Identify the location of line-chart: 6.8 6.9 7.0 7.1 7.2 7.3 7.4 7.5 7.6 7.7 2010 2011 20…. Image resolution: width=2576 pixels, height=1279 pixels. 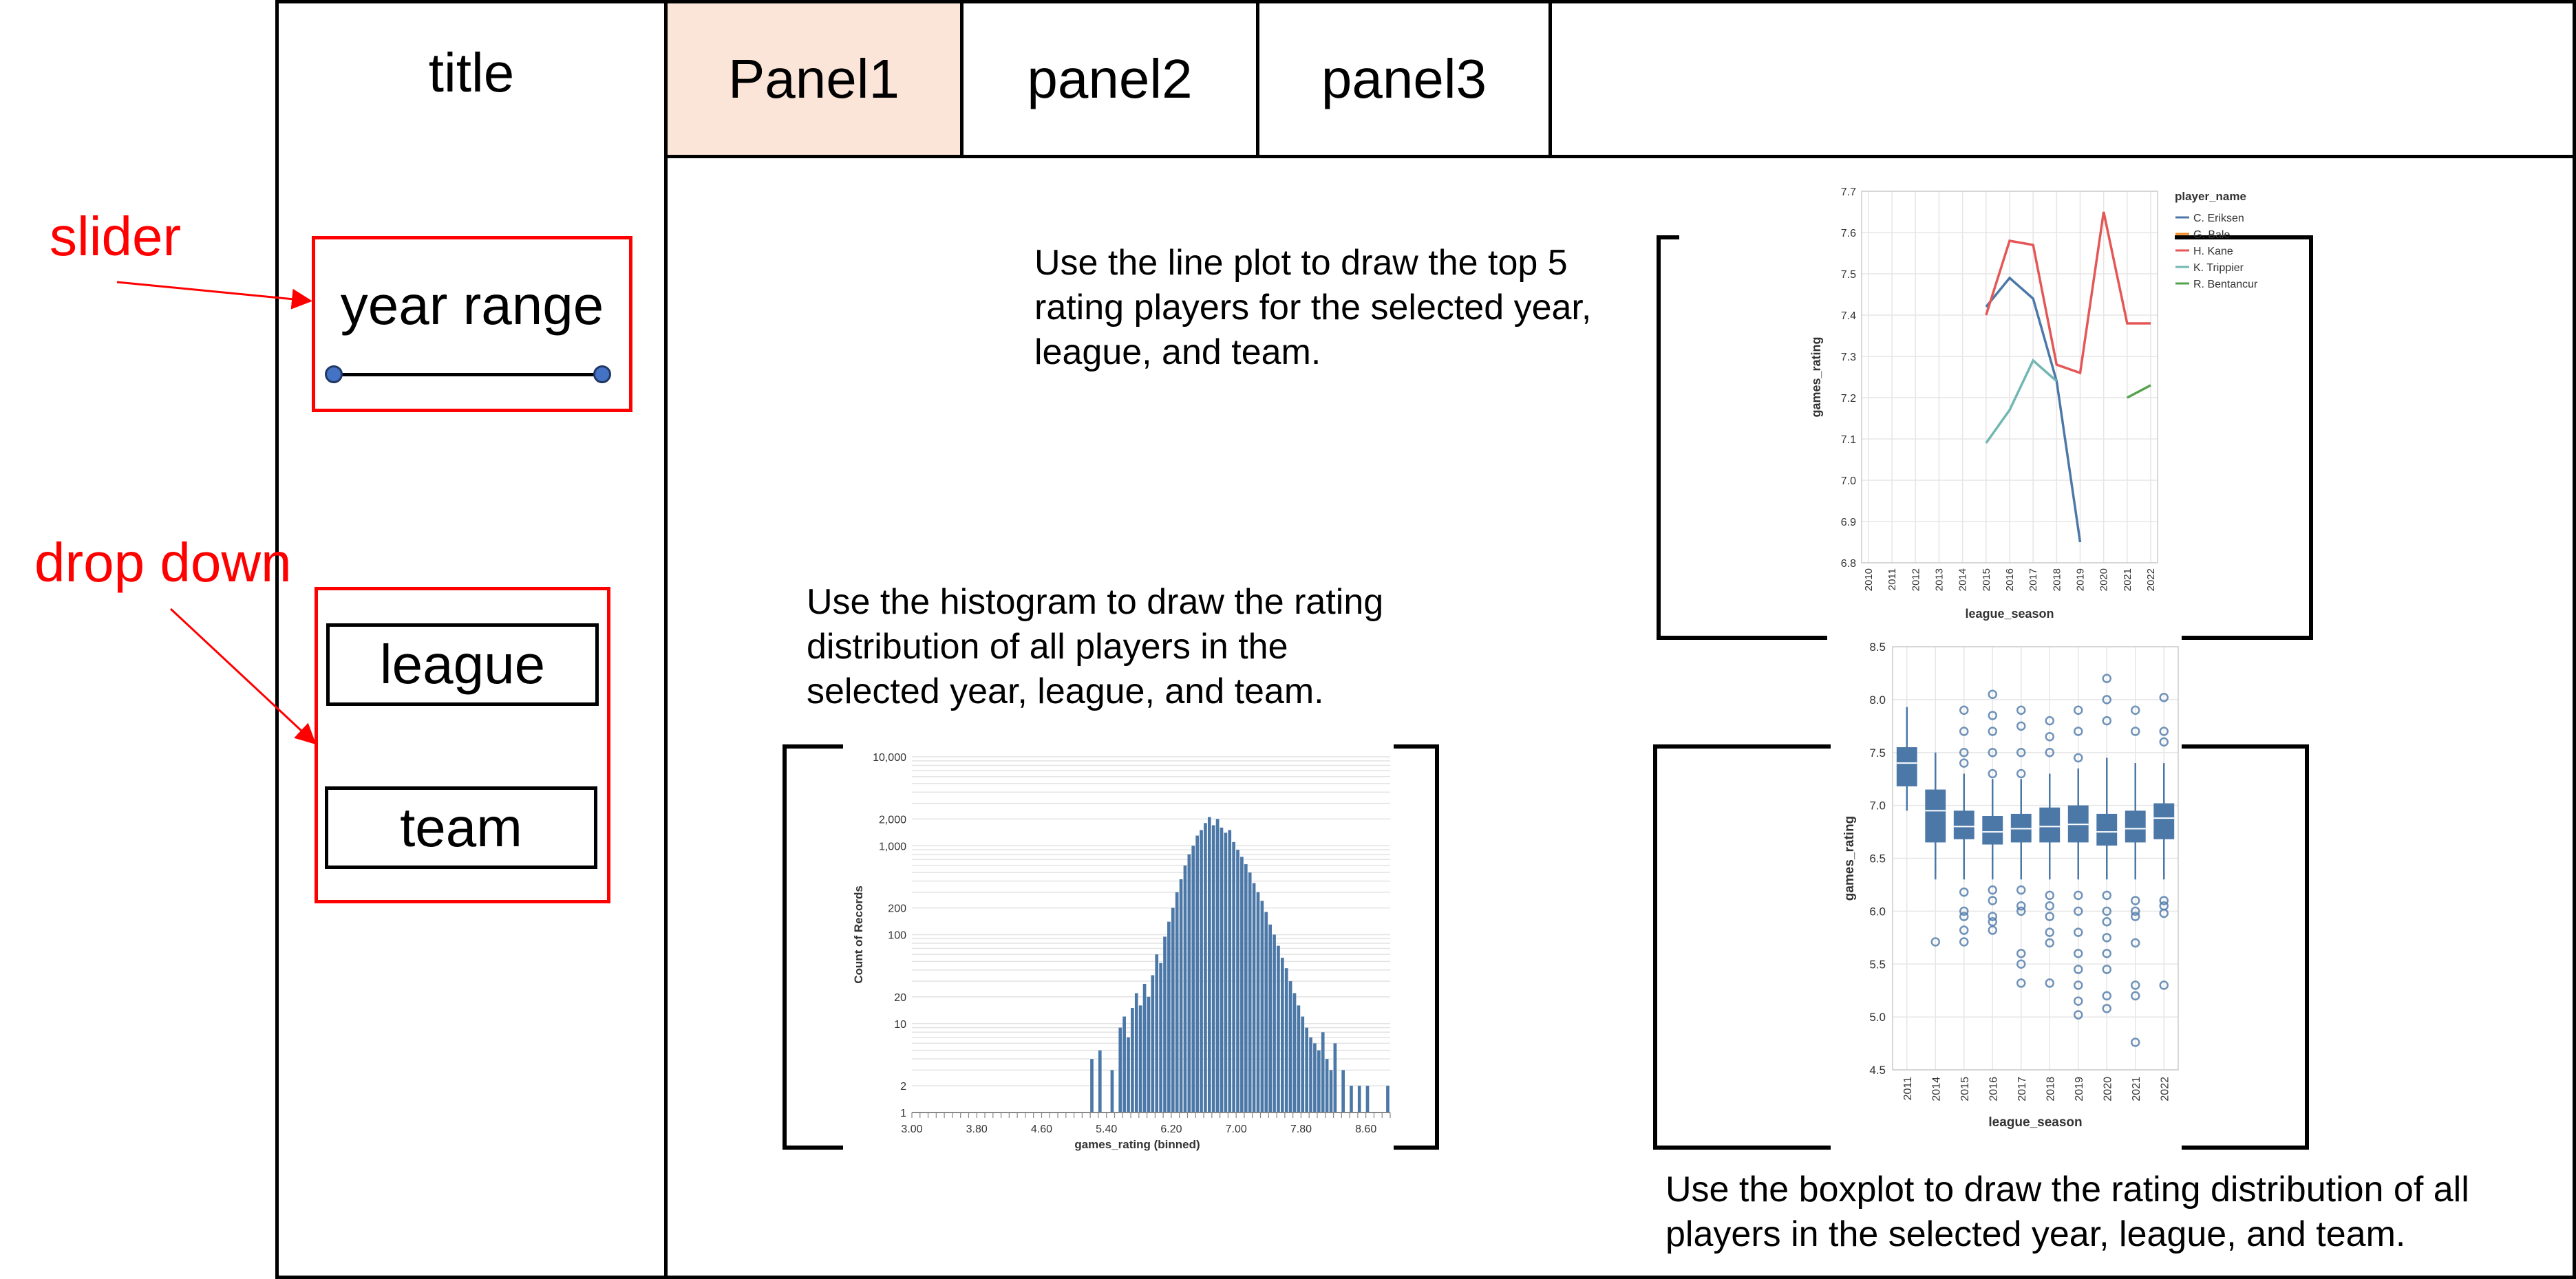
(2033, 404).